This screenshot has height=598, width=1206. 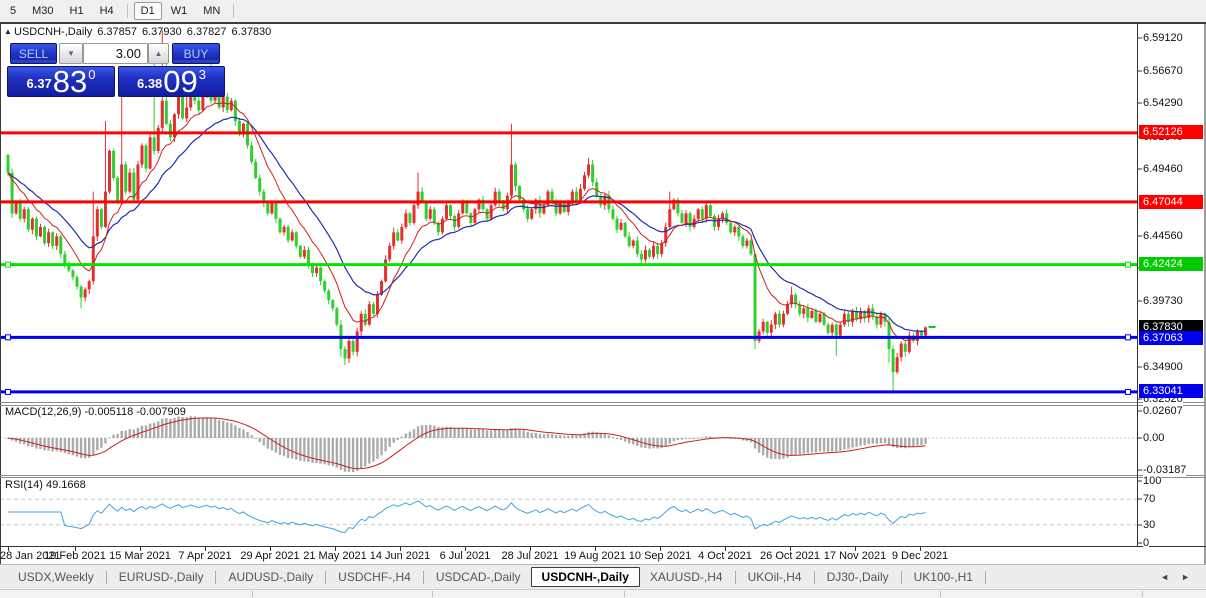 What do you see at coordinates (932, 326) in the screenshot?
I see `last-price-tick` at bounding box center [932, 326].